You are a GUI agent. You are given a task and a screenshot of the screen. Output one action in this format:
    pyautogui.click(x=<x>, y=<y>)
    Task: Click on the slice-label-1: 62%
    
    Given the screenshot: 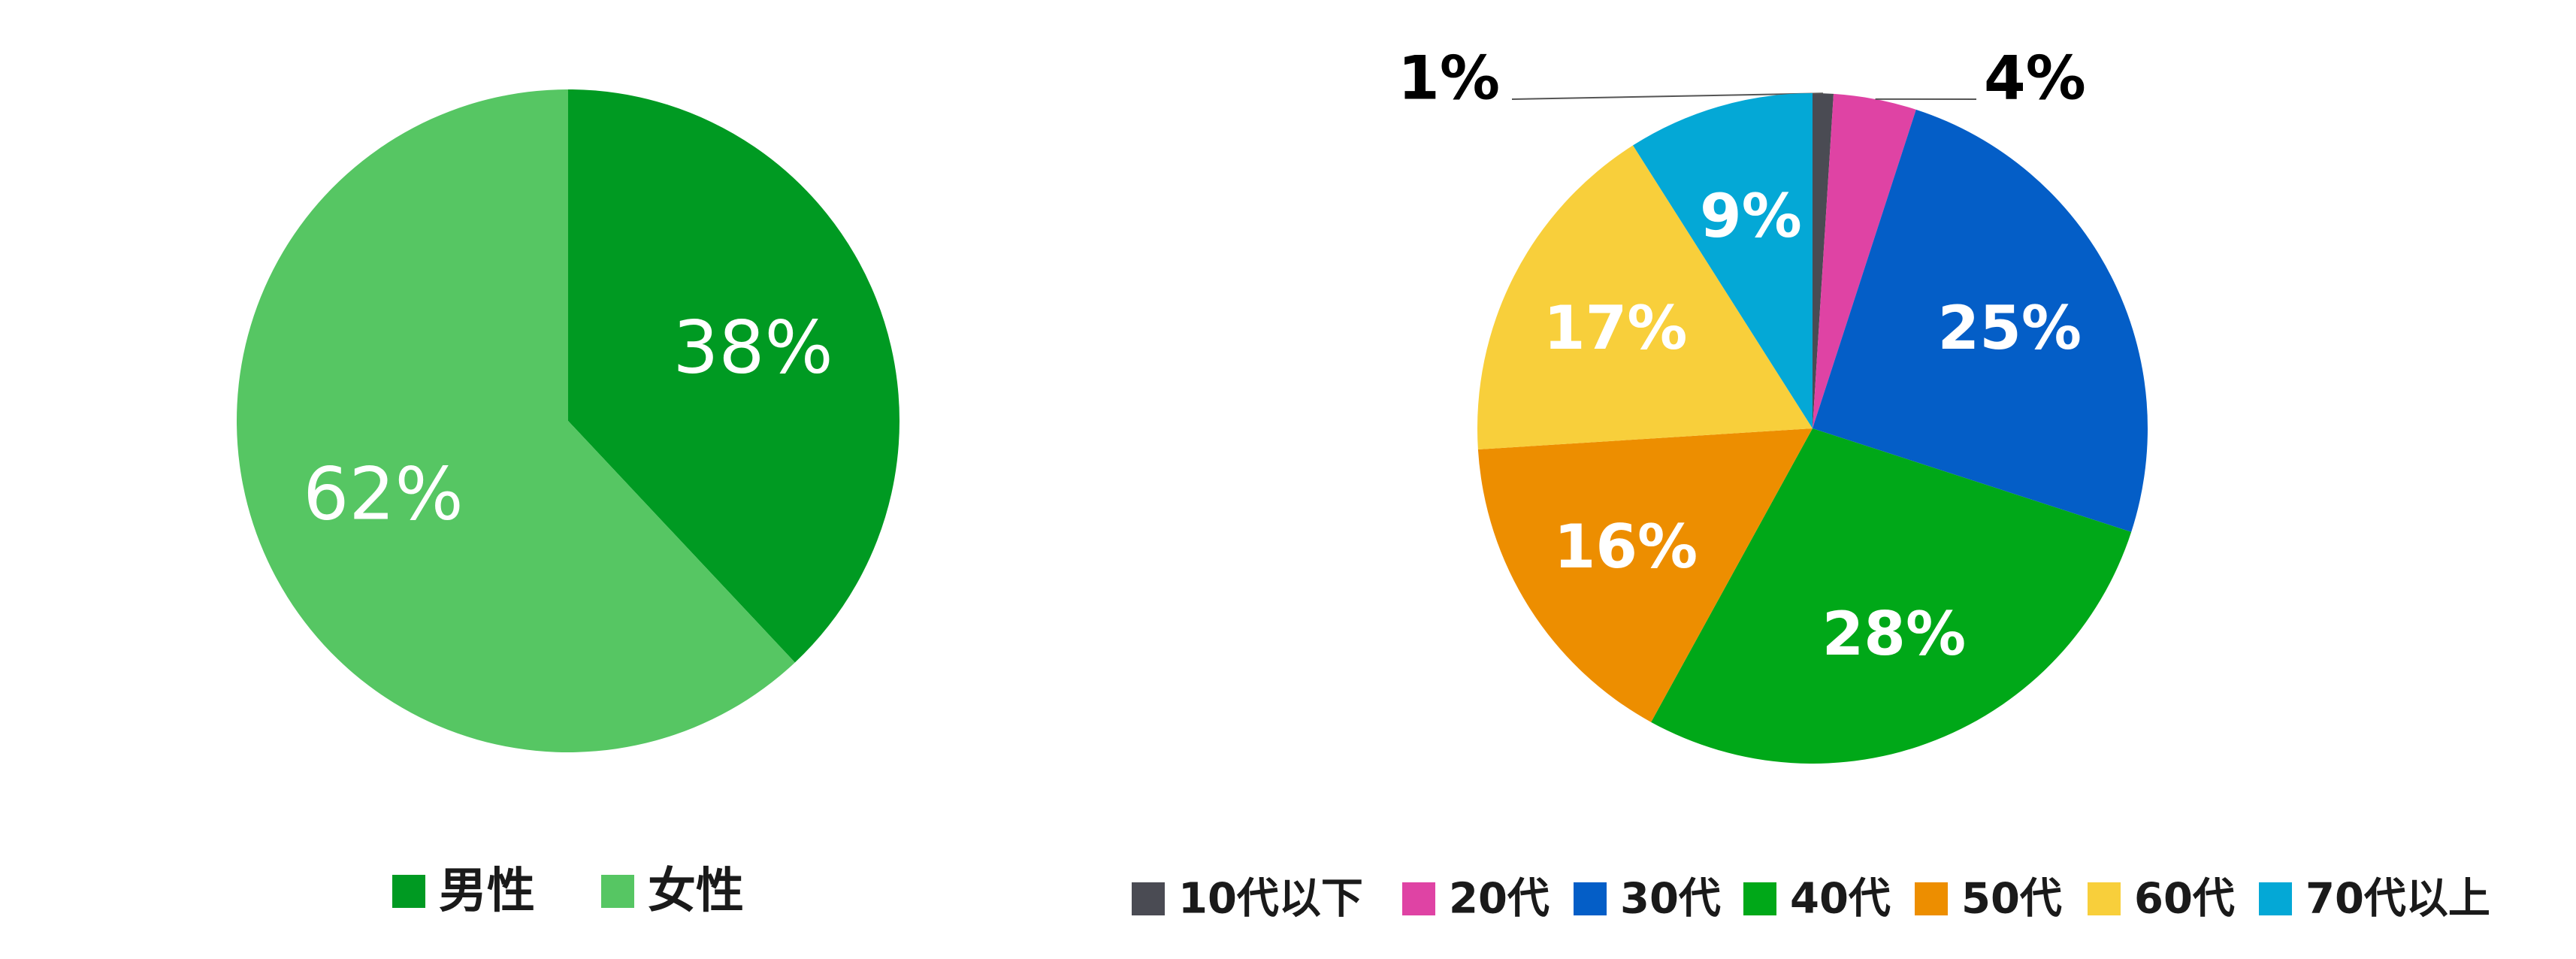 What is the action you would take?
    pyautogui.click(x=383, y=494)
    